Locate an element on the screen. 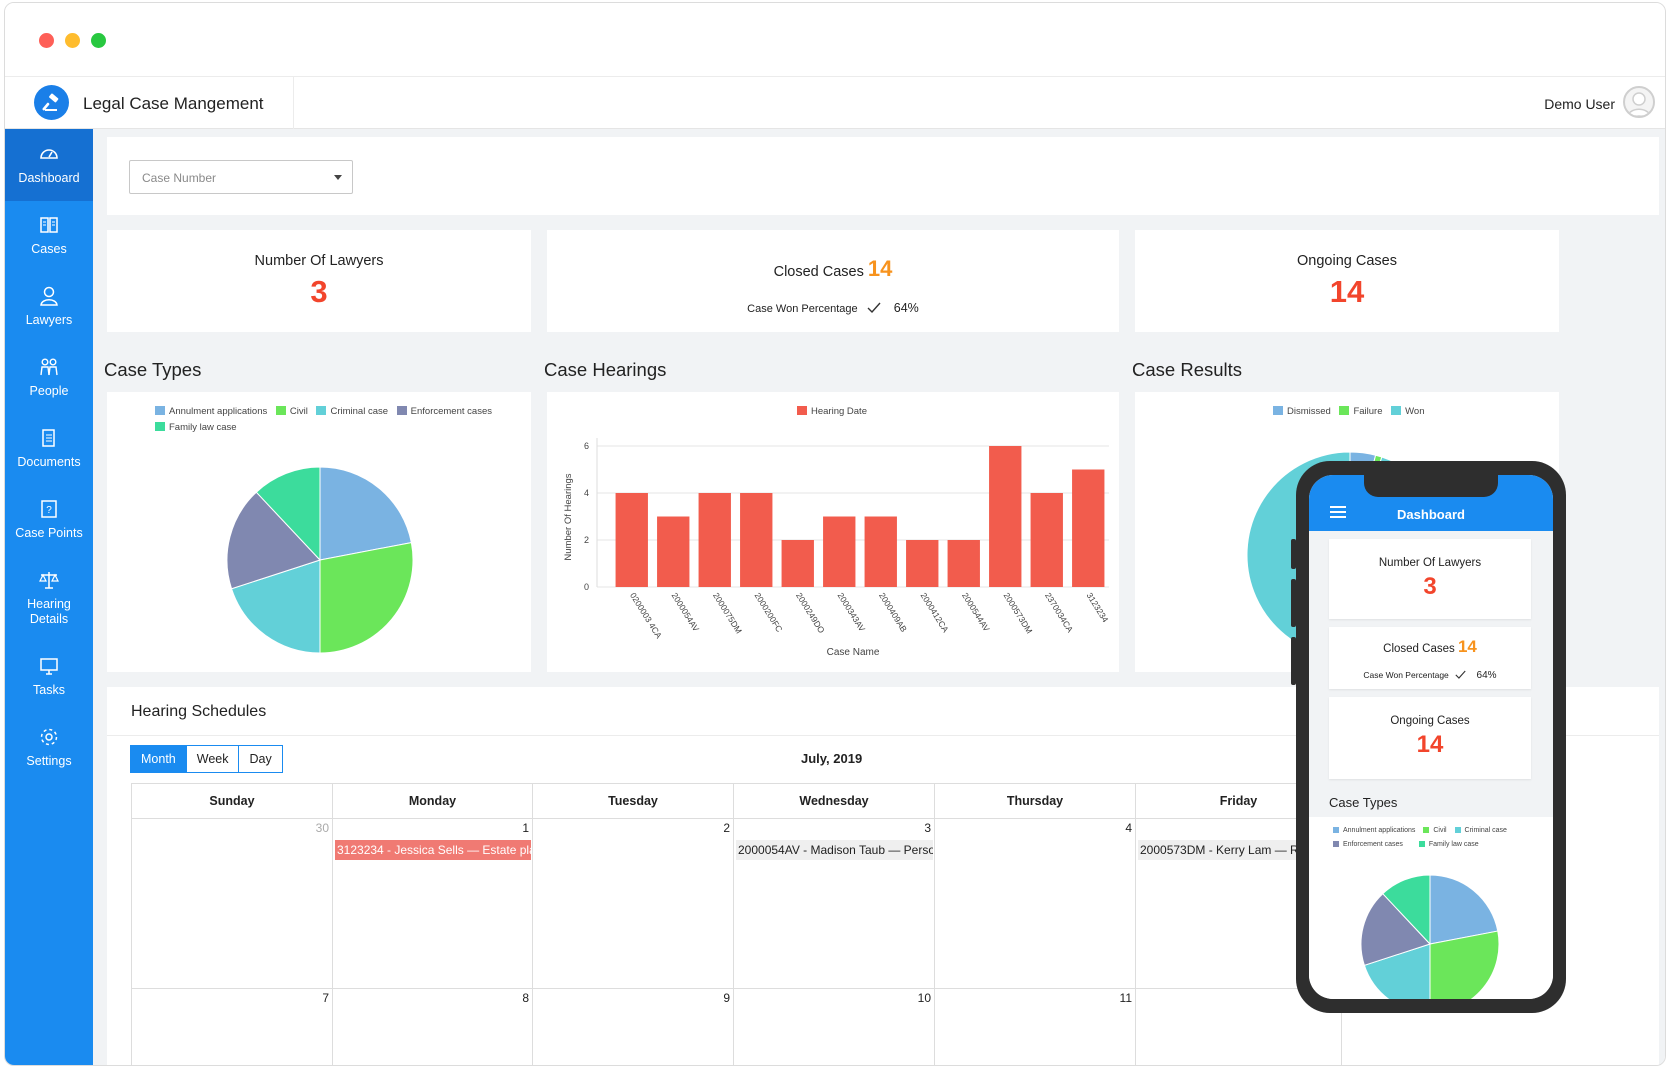 The image size is (1670, 1080). sidebar-item-cases: Cases is located at coordinates (49, 236).